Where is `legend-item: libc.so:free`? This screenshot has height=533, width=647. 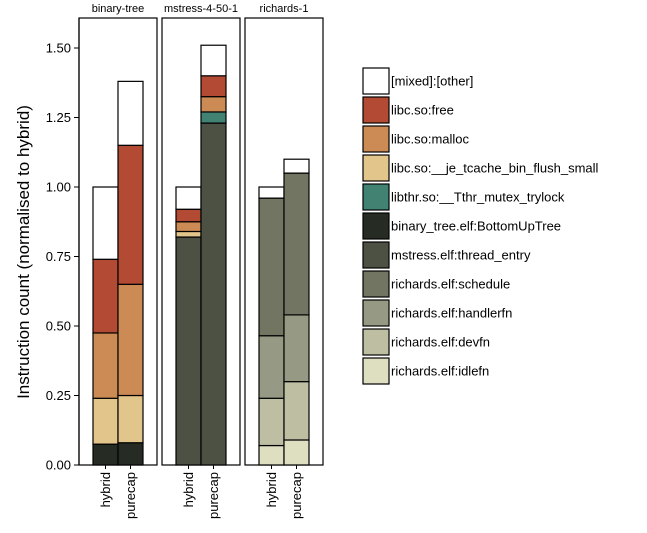
legend-item: libc.so:free is located at coordinates (408, 110).